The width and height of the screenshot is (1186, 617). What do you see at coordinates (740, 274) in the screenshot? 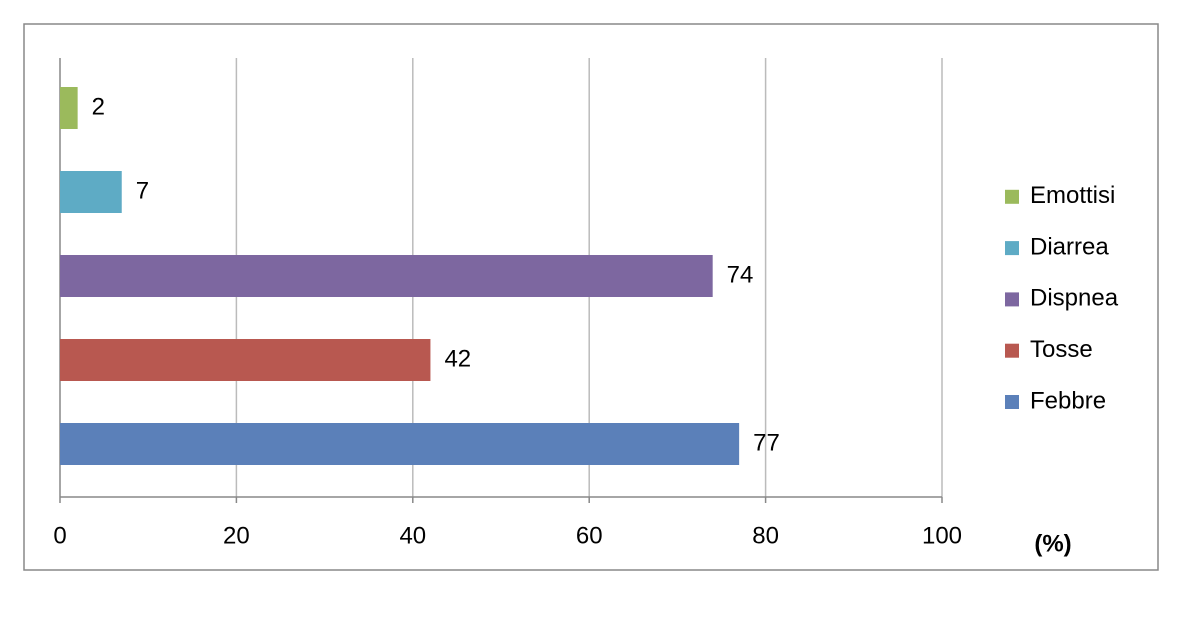
I see `value-label: 74` at bounding box center [740, 274].